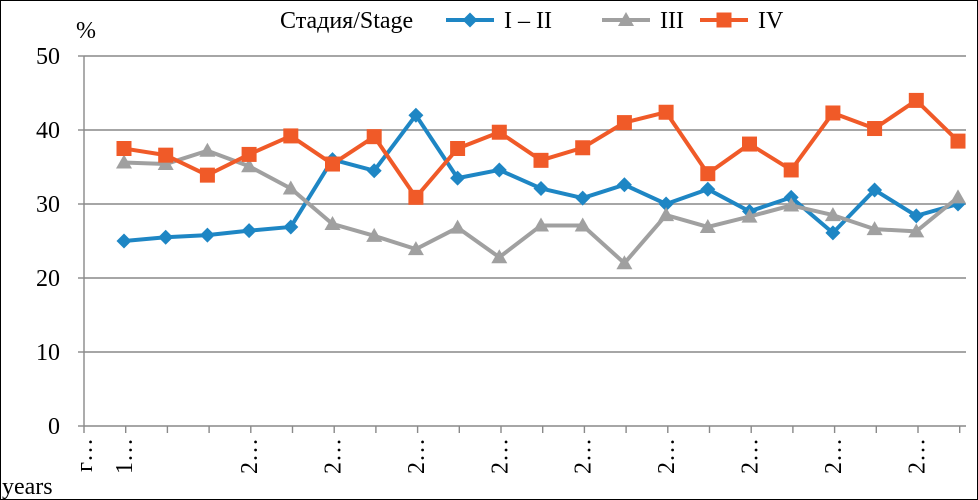 Image resolution: width=978 pixels, height=500 pixels. What do you see at coordinates (48, 353) in the screenshot?
I see `y-tick-label: 10` at bounding box center [48, 353].